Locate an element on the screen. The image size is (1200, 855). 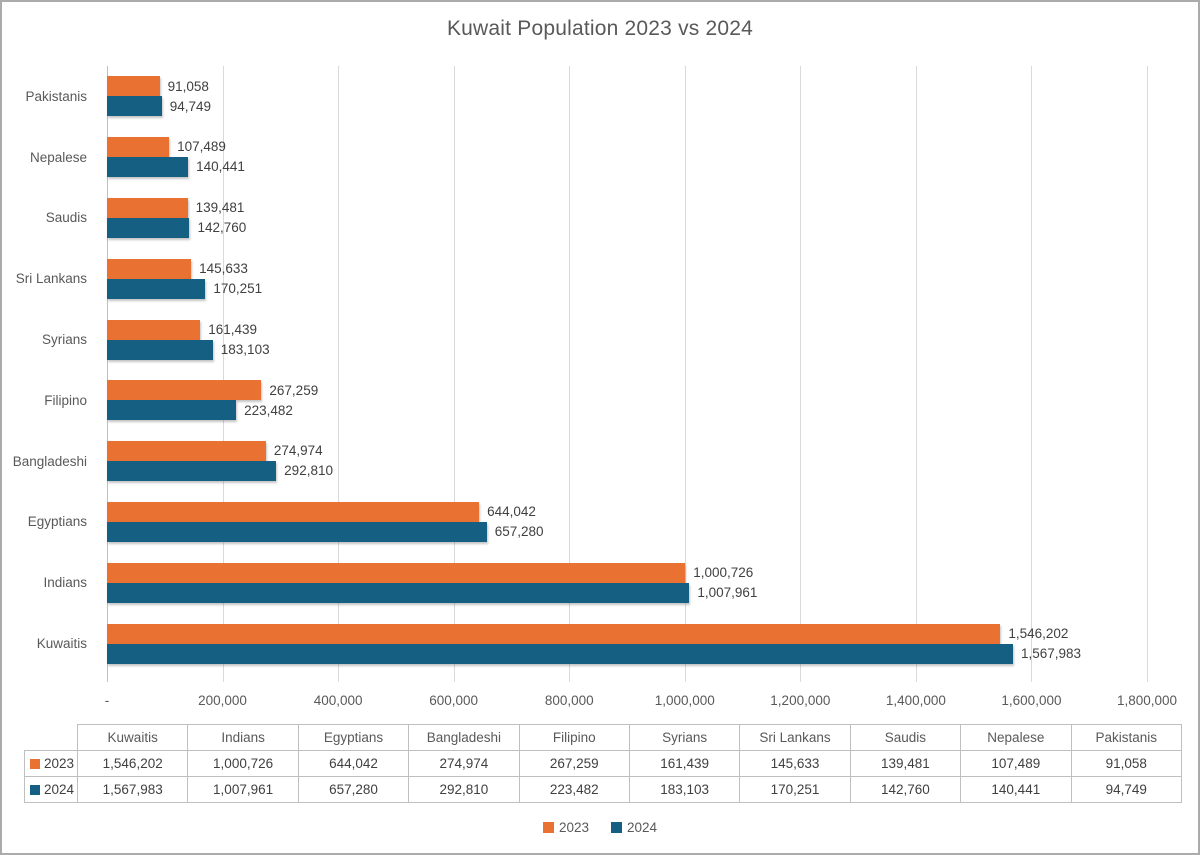
x-tick-label: 1,800,000 is located at coordinates (1147, 700).